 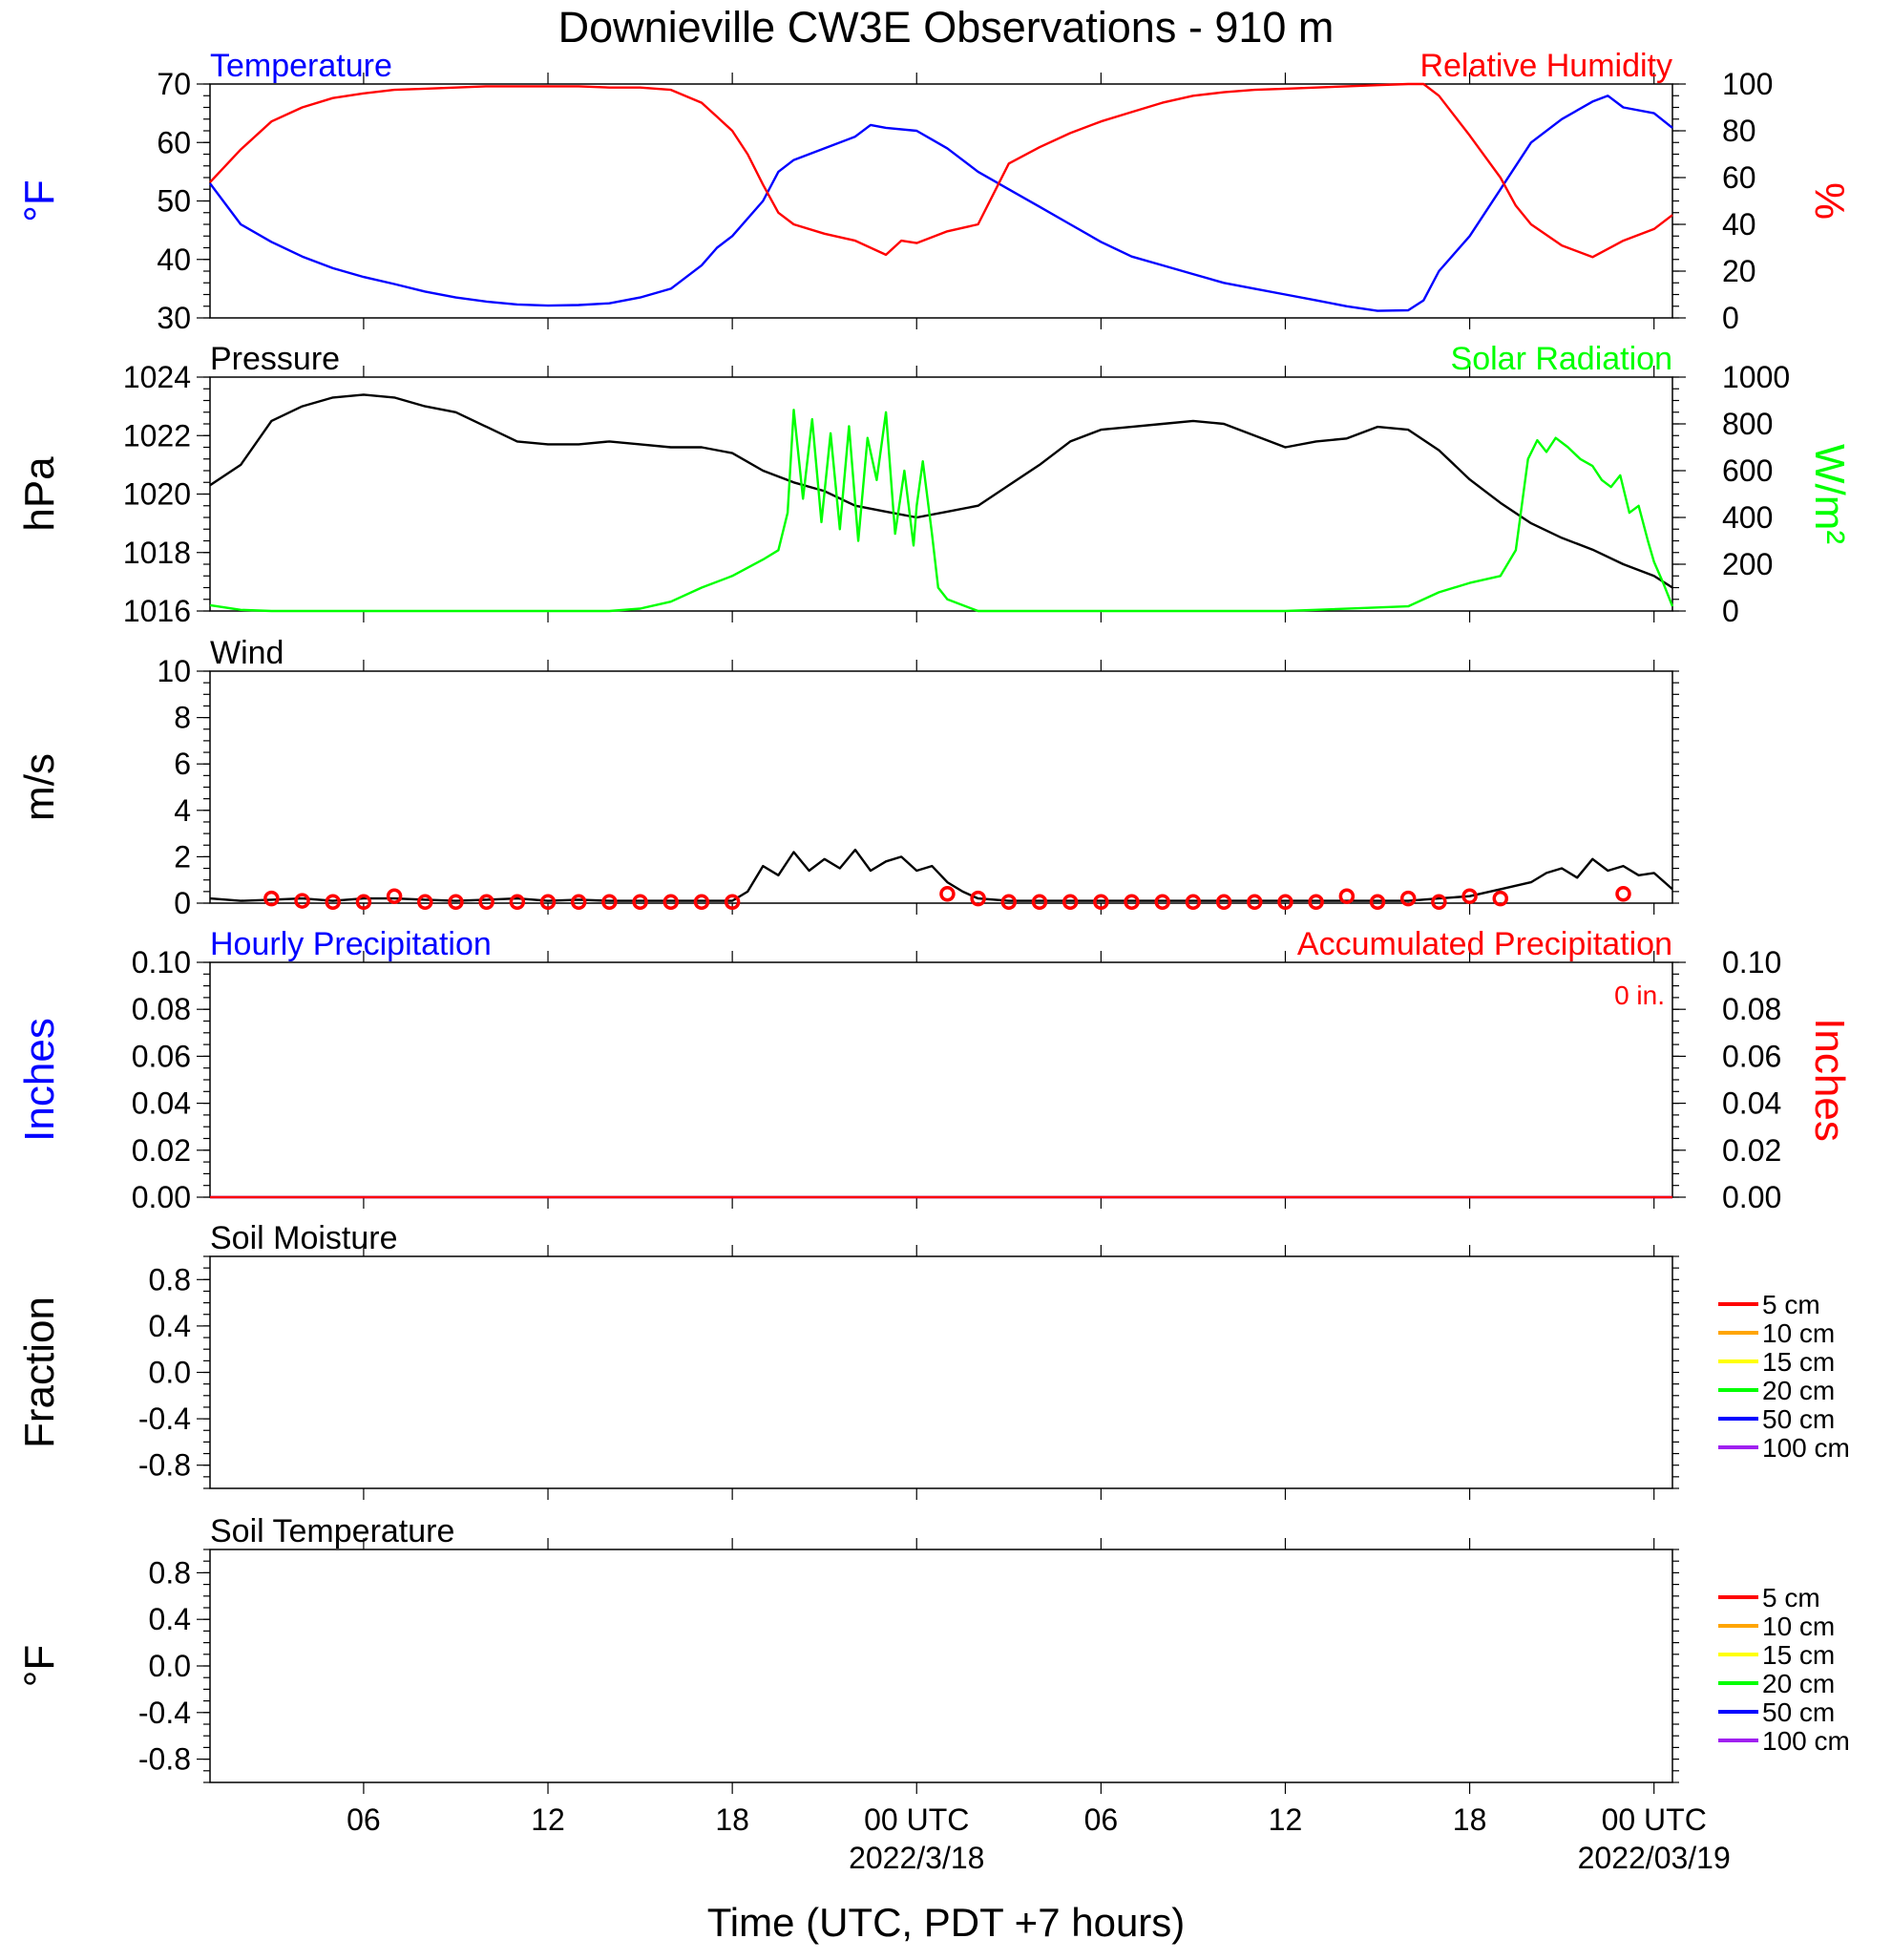 I want to click on panel-title-left: Temperature, so click(x=301, y=66).